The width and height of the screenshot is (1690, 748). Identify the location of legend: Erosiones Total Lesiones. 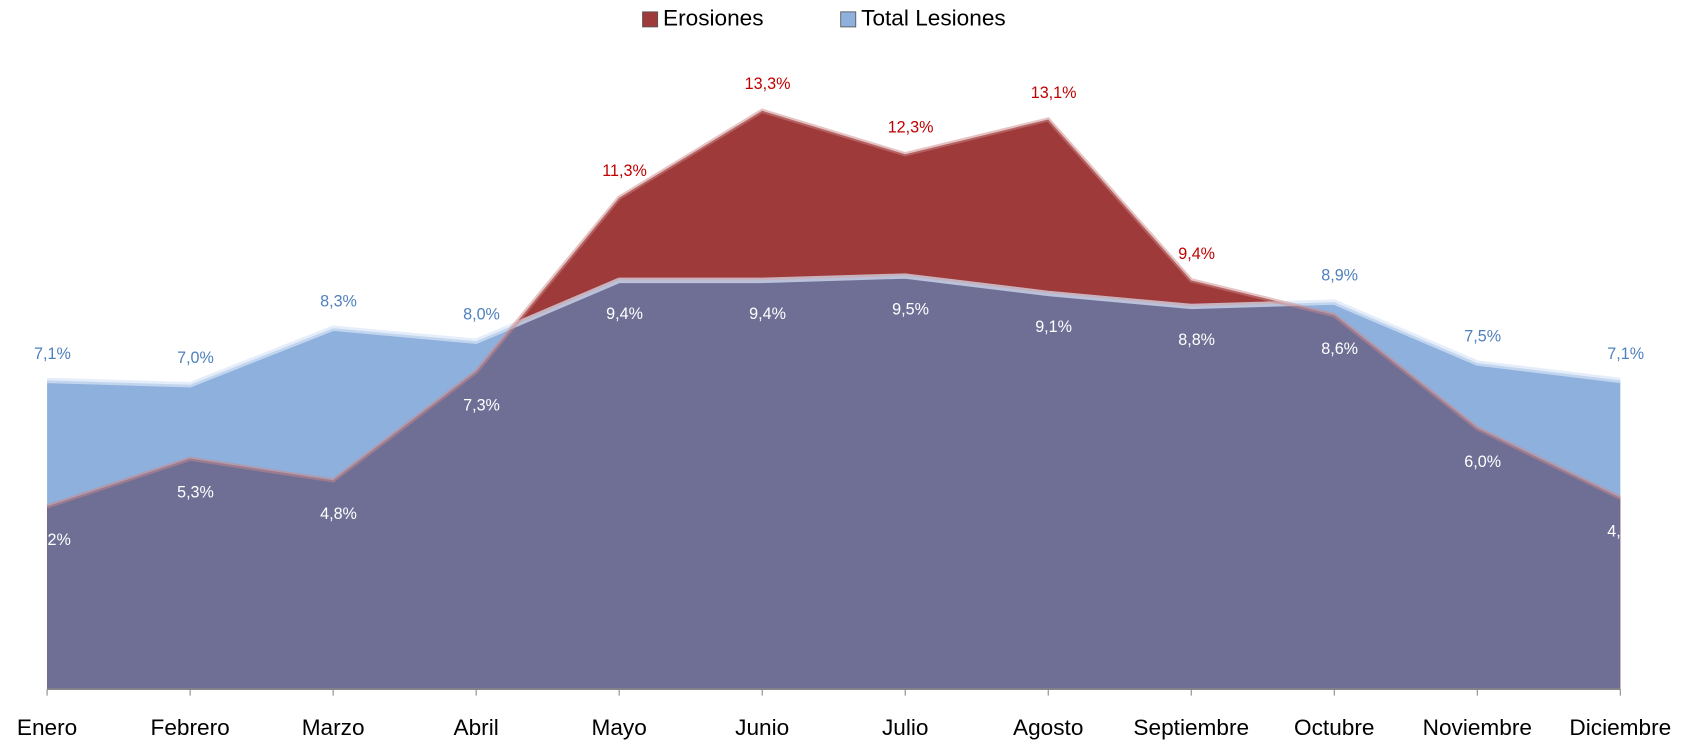
(824, 17).